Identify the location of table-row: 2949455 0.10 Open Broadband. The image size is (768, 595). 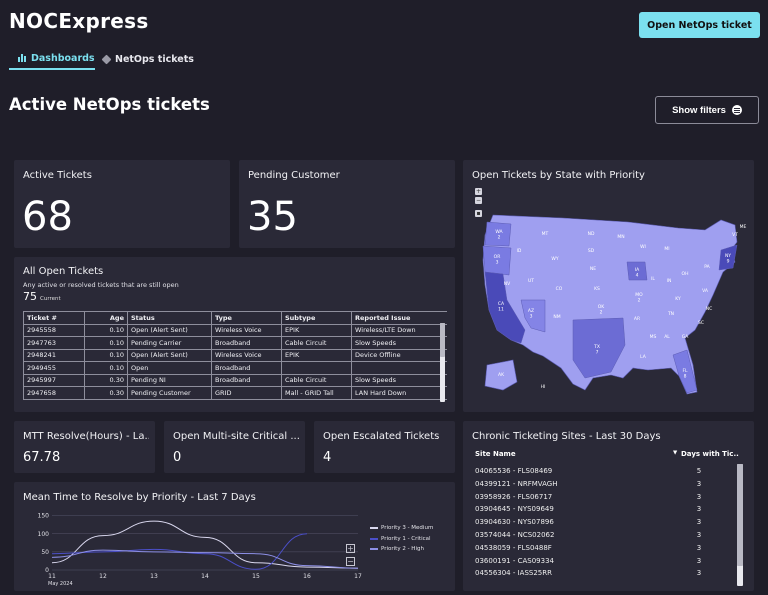
(235, 368).